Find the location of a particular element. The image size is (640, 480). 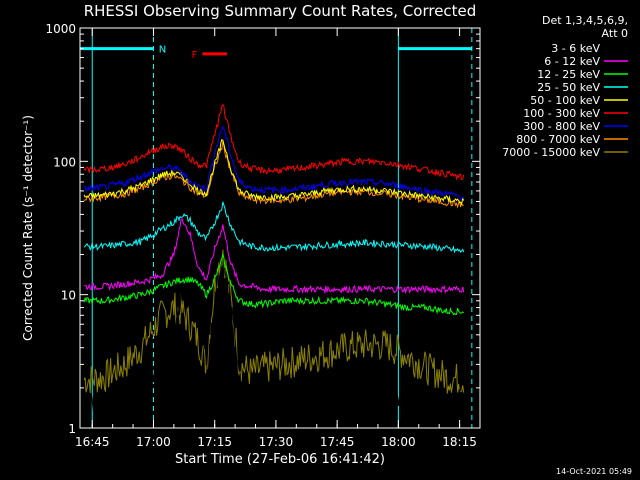

series-line-100-300kev is located at coordinates (274, 142).